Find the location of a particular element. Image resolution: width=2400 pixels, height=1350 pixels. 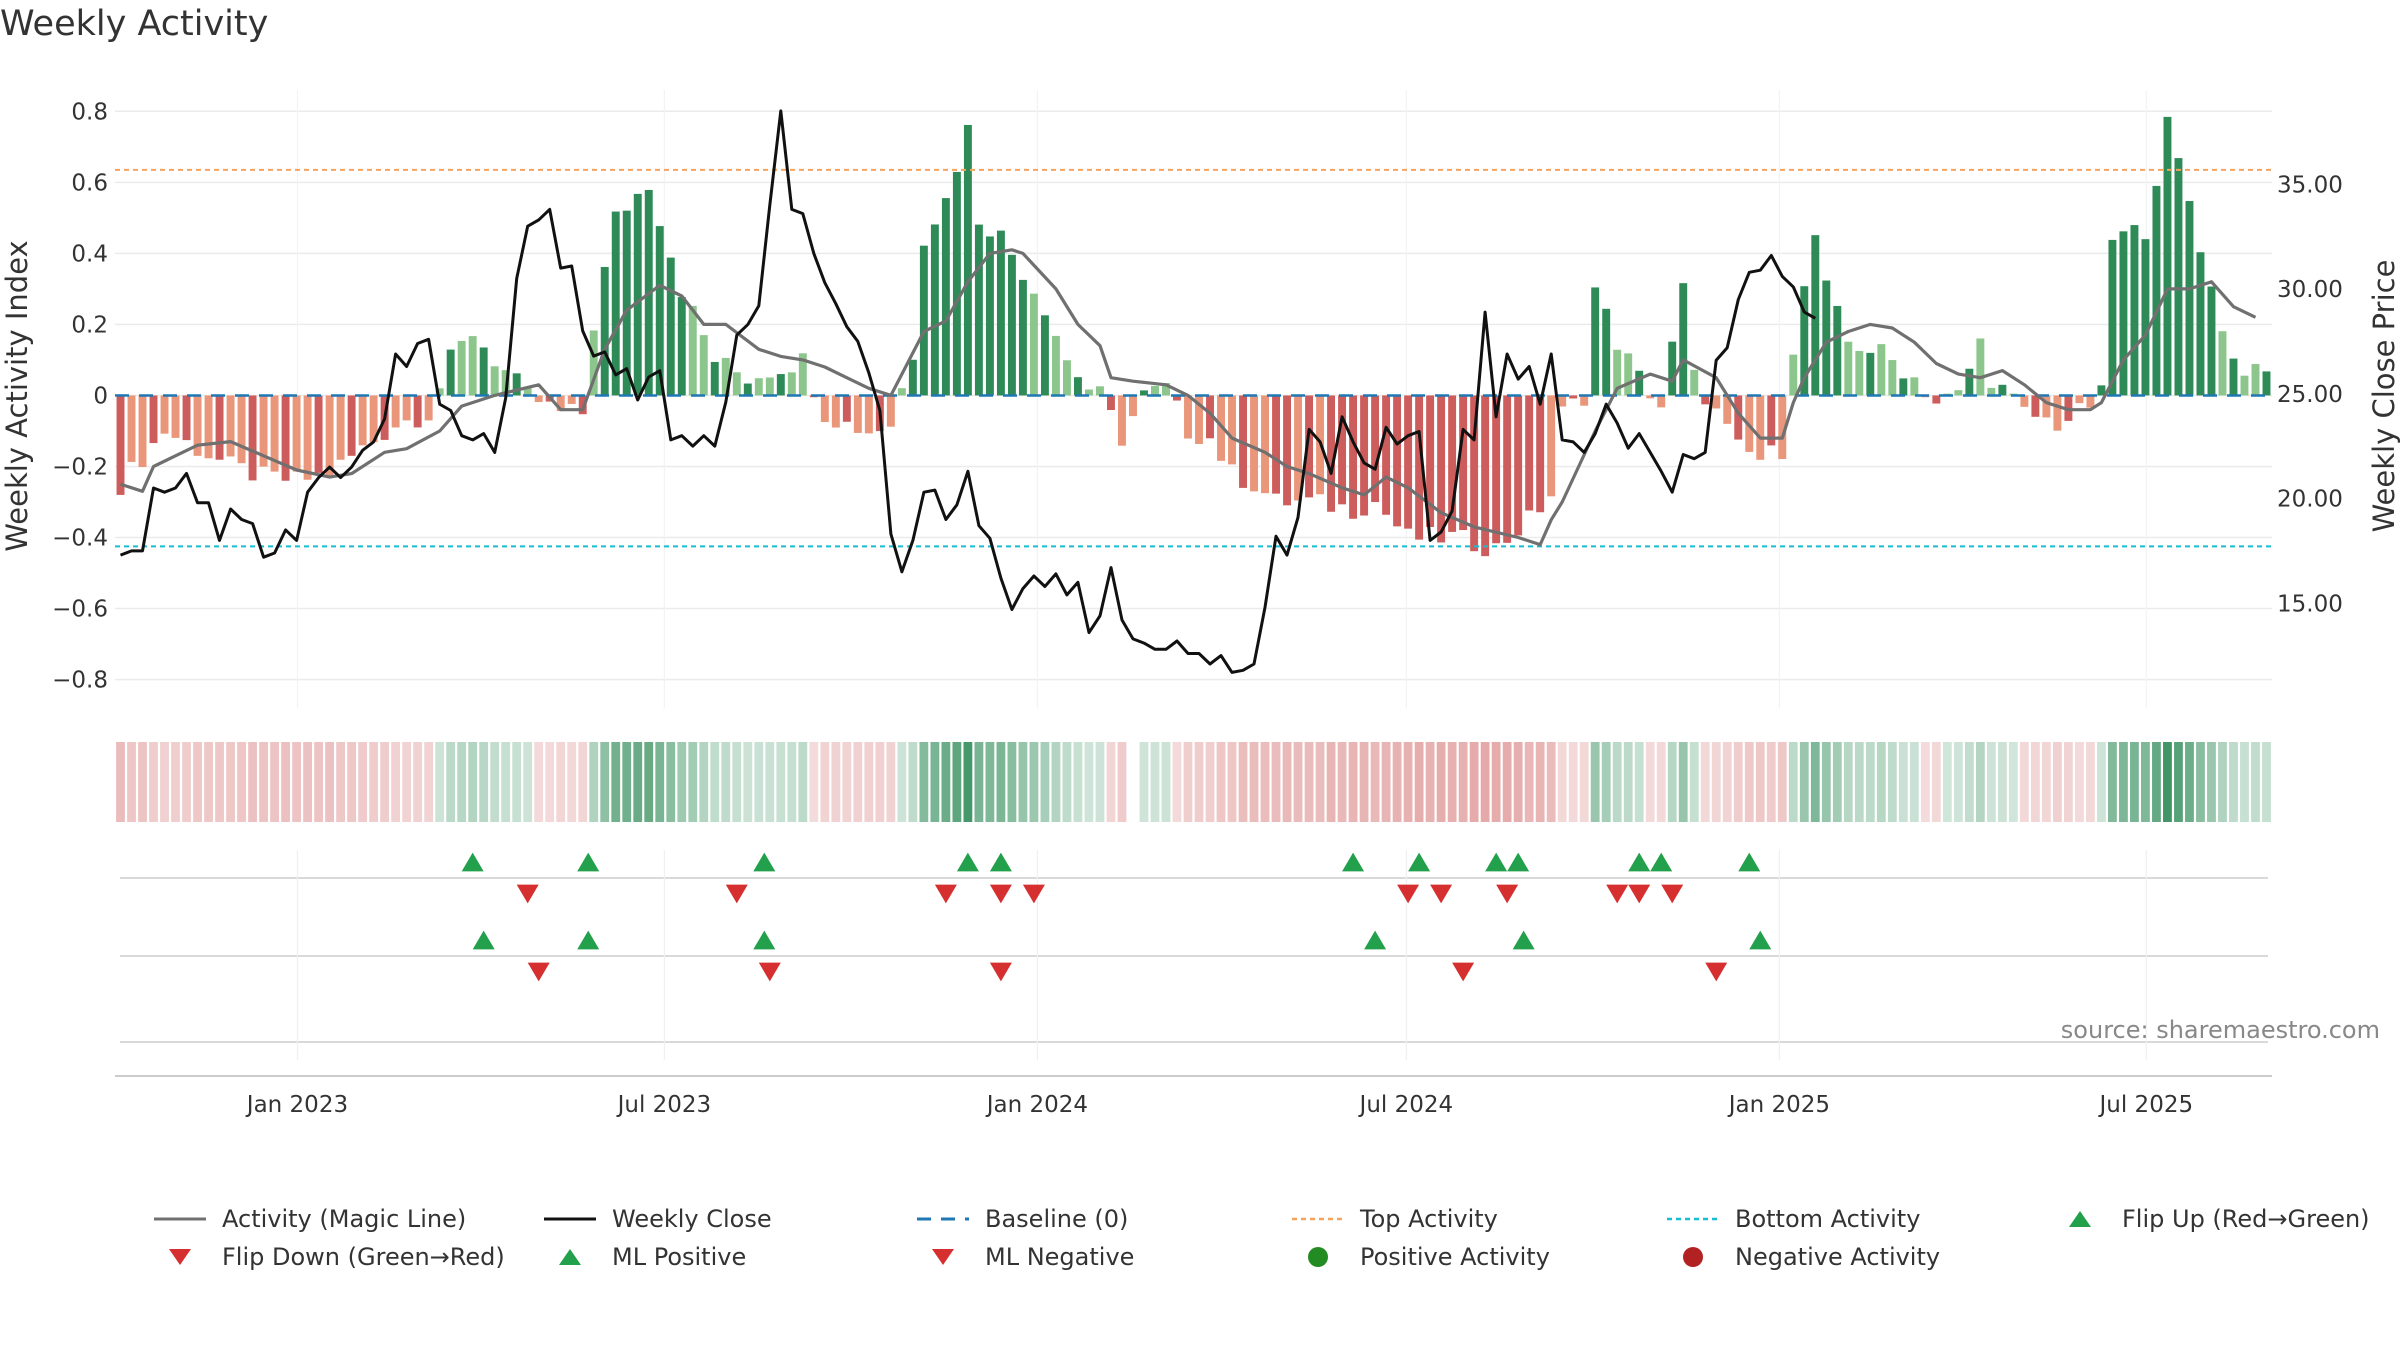

y2-tick-label: 15.00 is located at coordinates (2310, 604).